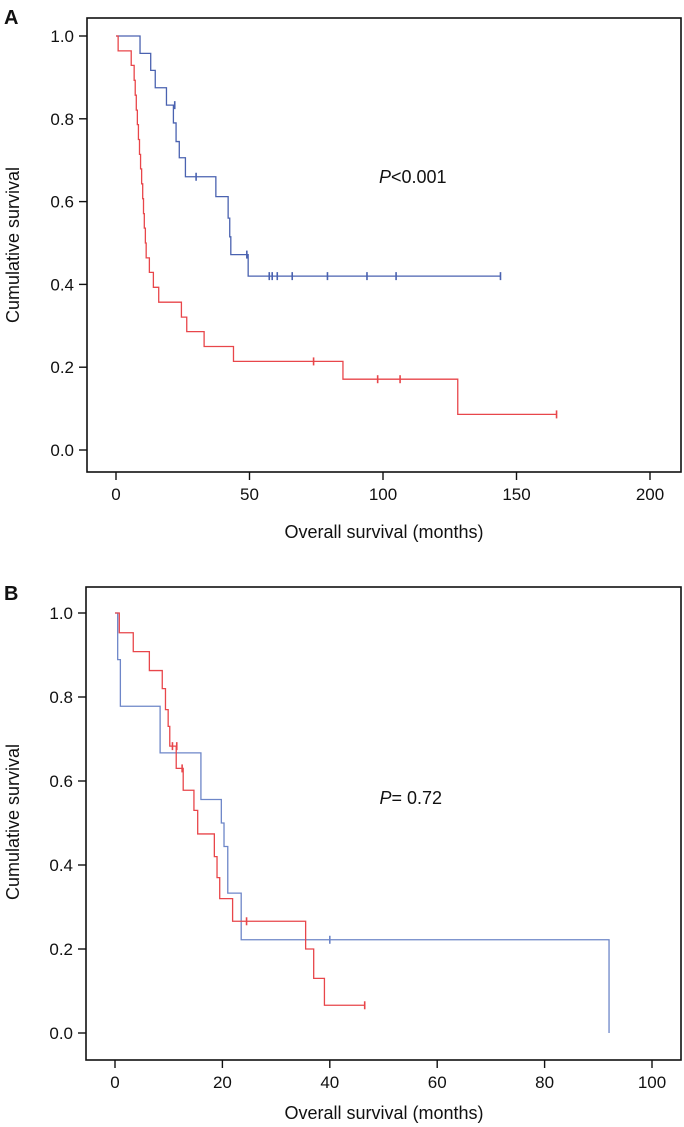 The image size is (684, 1127). I want to click on panel-label-b: B, so click(11, 594).